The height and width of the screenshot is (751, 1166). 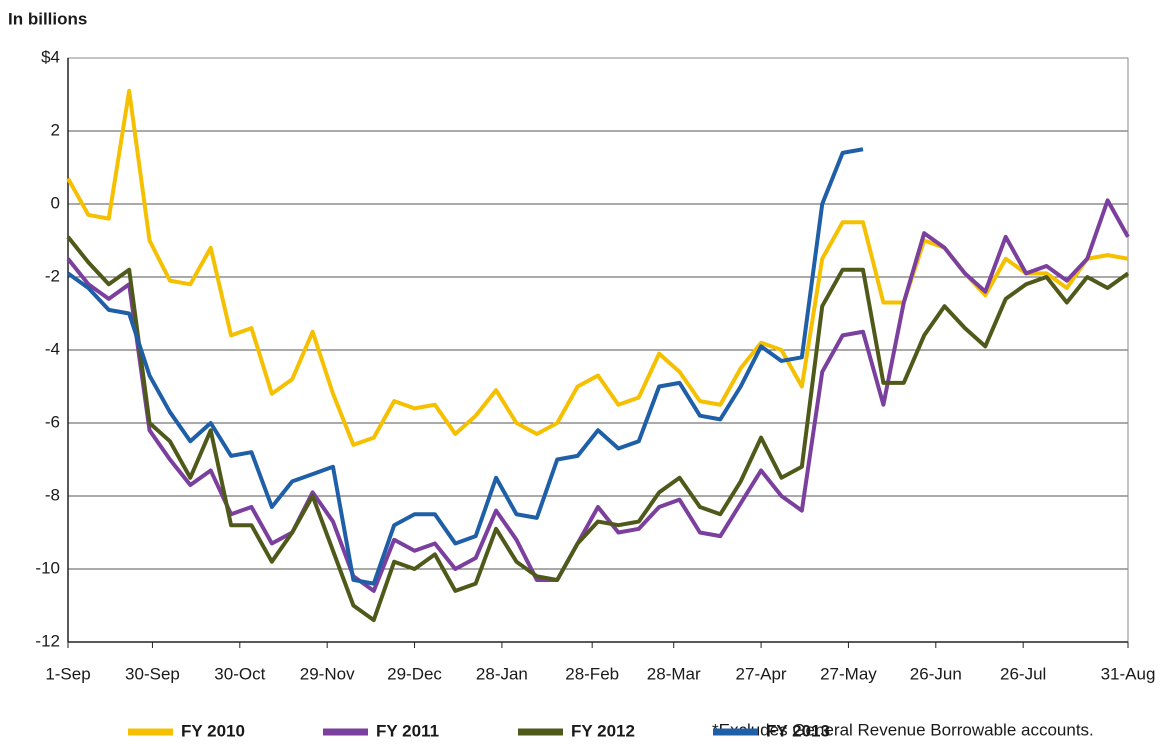 What do you see at coordinates (213, 730) in the screenshot?
I see `legend-label: FY 2010` at bounding box center [213, 730].